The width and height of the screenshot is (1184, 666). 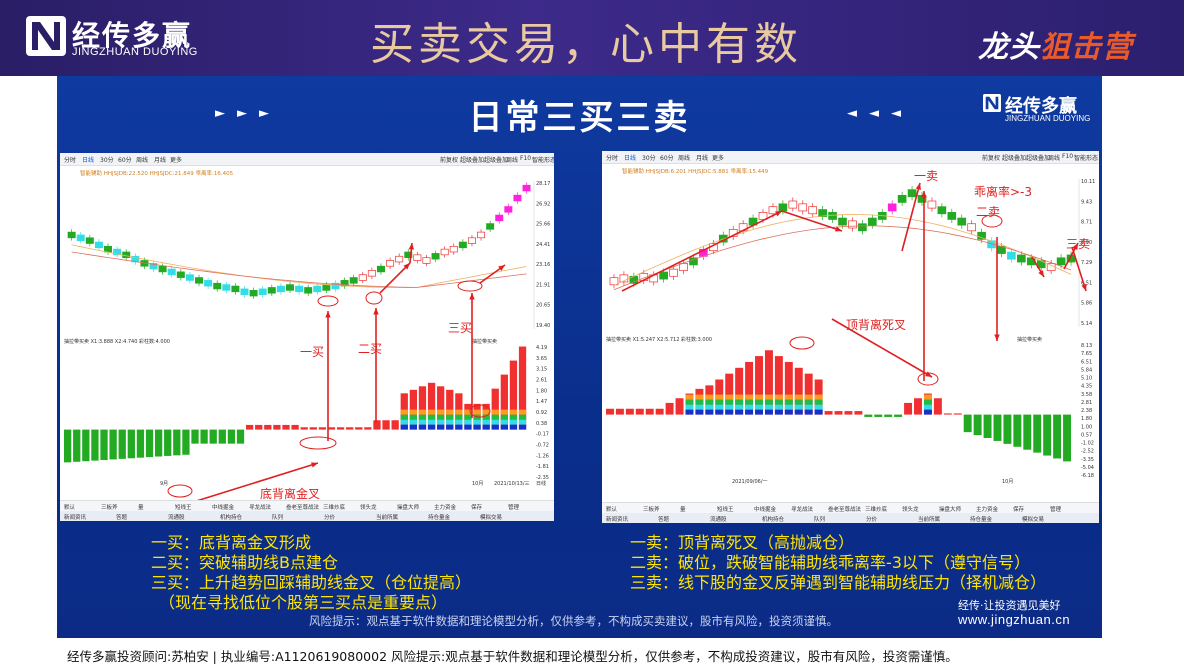 What do you see at coordinates (1009, 47) in the screenshot?
I see `brand-part-a: 龙头` at bounding box center [1009, 47].